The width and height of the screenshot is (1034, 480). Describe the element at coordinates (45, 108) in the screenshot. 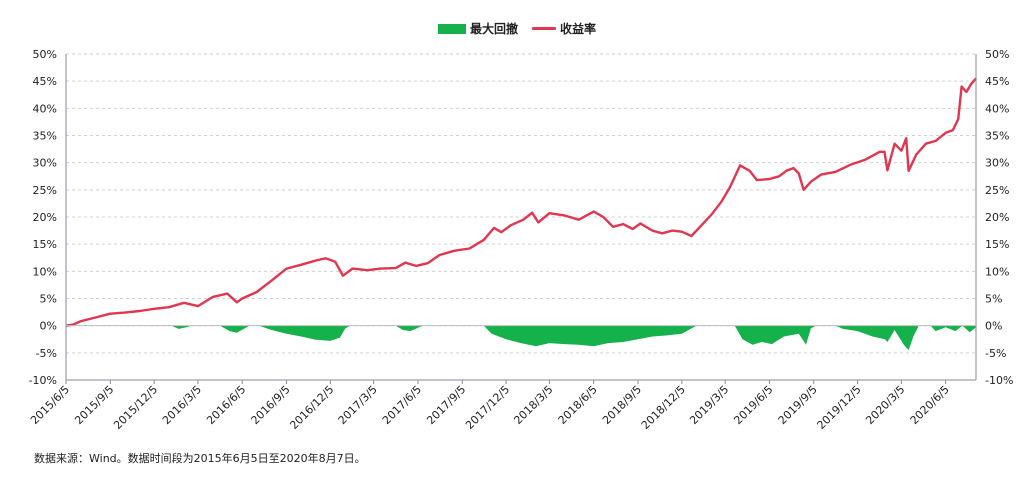

I see `y-tick-label-left: 40%` at that location.